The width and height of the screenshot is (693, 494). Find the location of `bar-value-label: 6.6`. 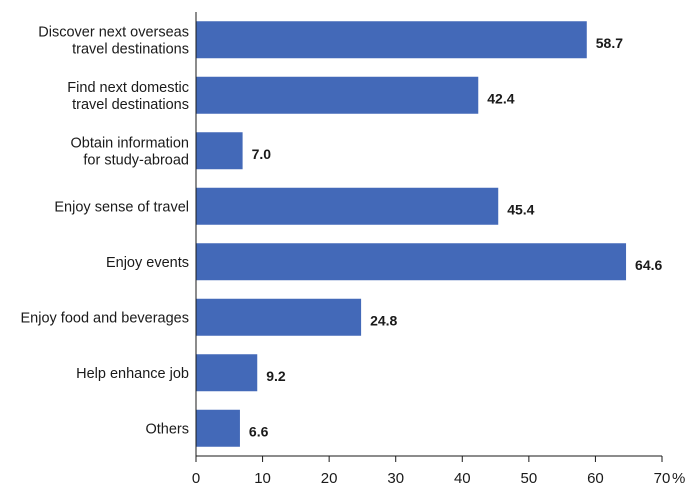

bar-value-label: 6.6 is located at coordinates (259, 431).